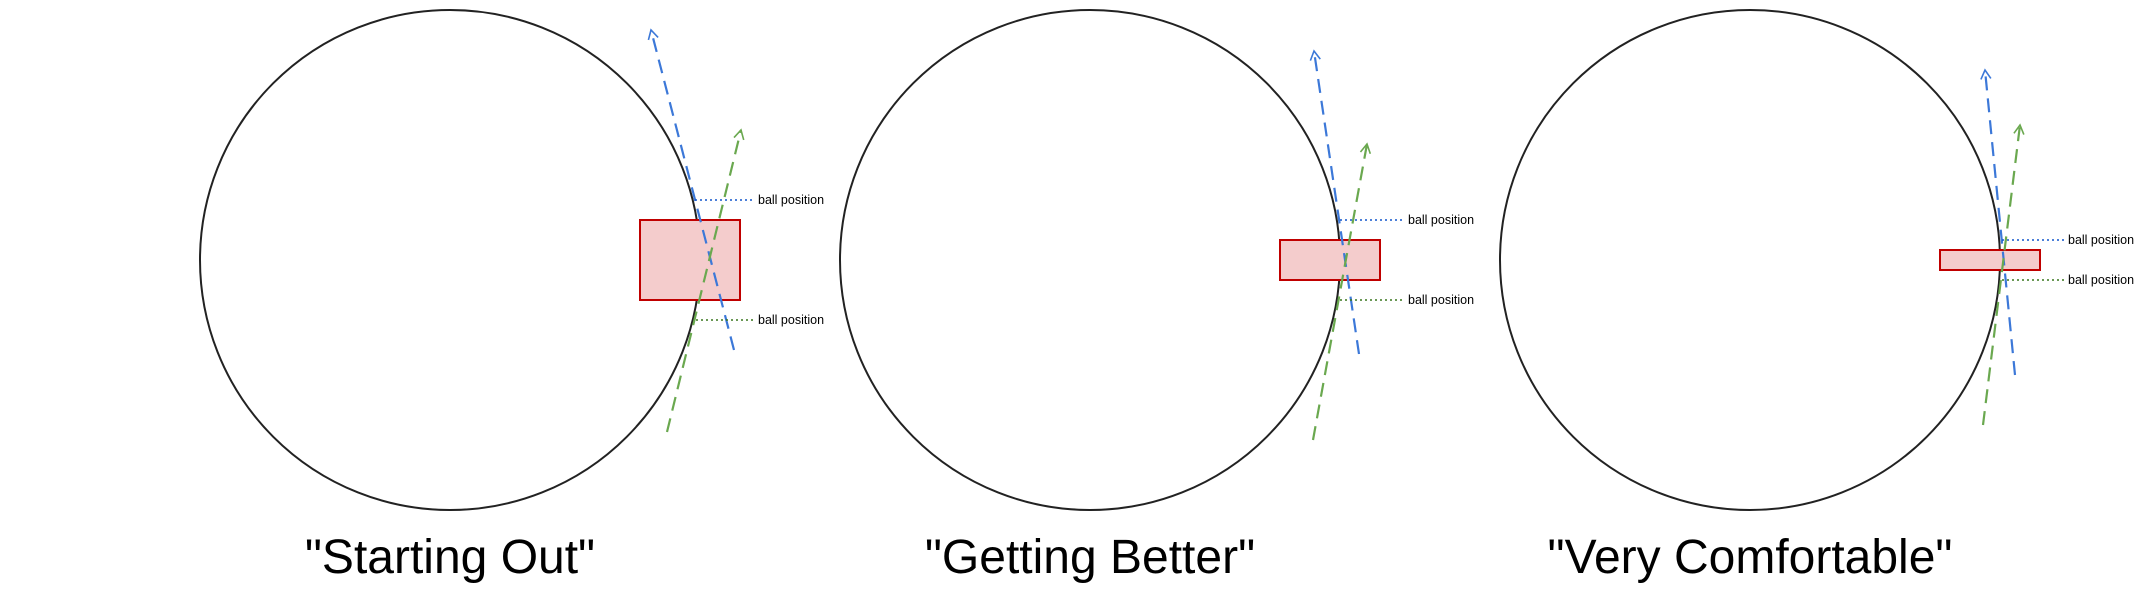 Image resolution: width=2153 pixels, height=603 pixels. I want to click on panel-title: "Starting Out", so click(450, 557).